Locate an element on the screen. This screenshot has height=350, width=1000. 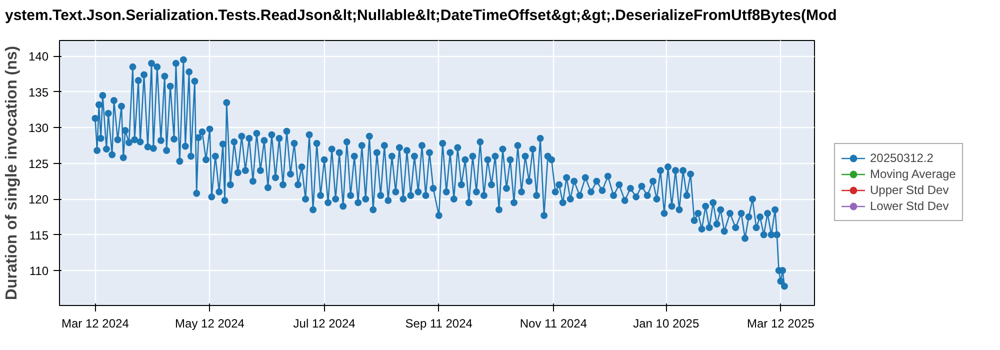
y-tick-label: 135 is located at coordinates (38, 92).